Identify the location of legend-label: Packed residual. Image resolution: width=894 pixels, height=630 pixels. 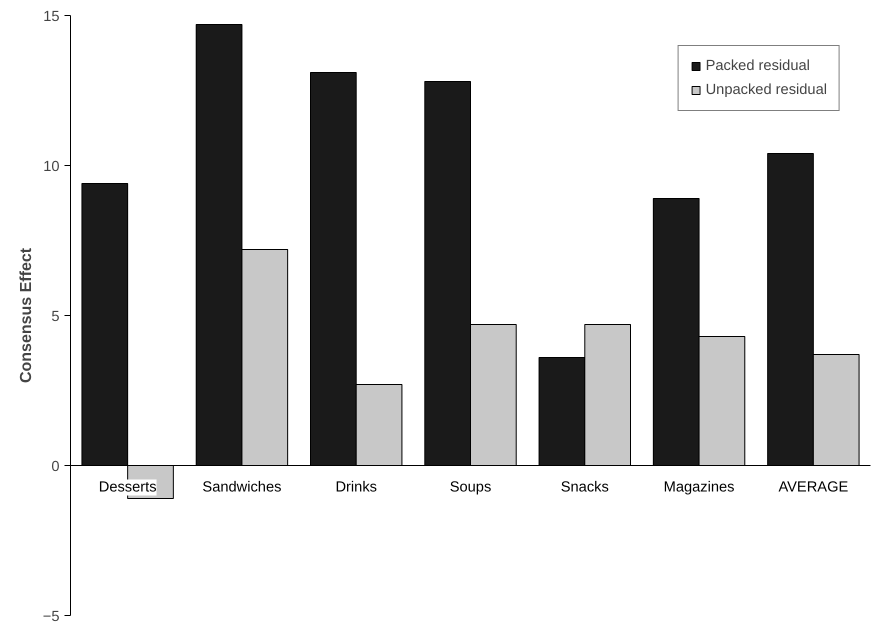
(758, 66).